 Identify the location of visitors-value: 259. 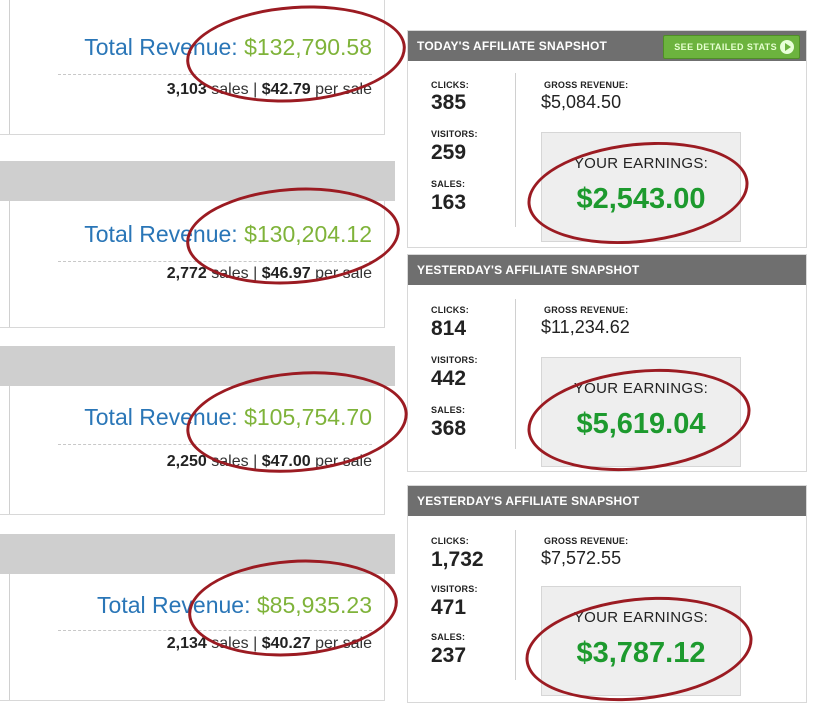
(449, 152).